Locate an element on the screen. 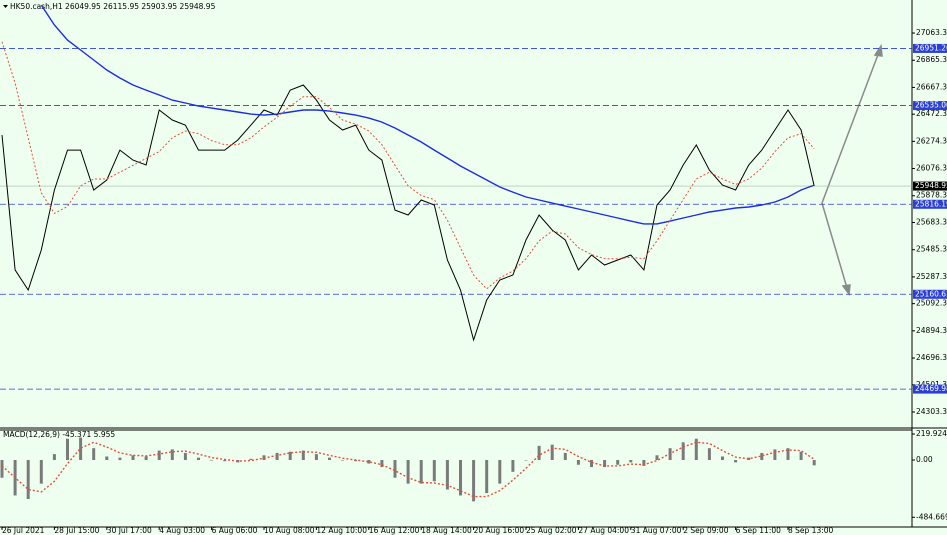 Image resolution: width=947 pixels, height=535 pixels. y-tick-label: 24696.30 is located at coordinates (931, 357).